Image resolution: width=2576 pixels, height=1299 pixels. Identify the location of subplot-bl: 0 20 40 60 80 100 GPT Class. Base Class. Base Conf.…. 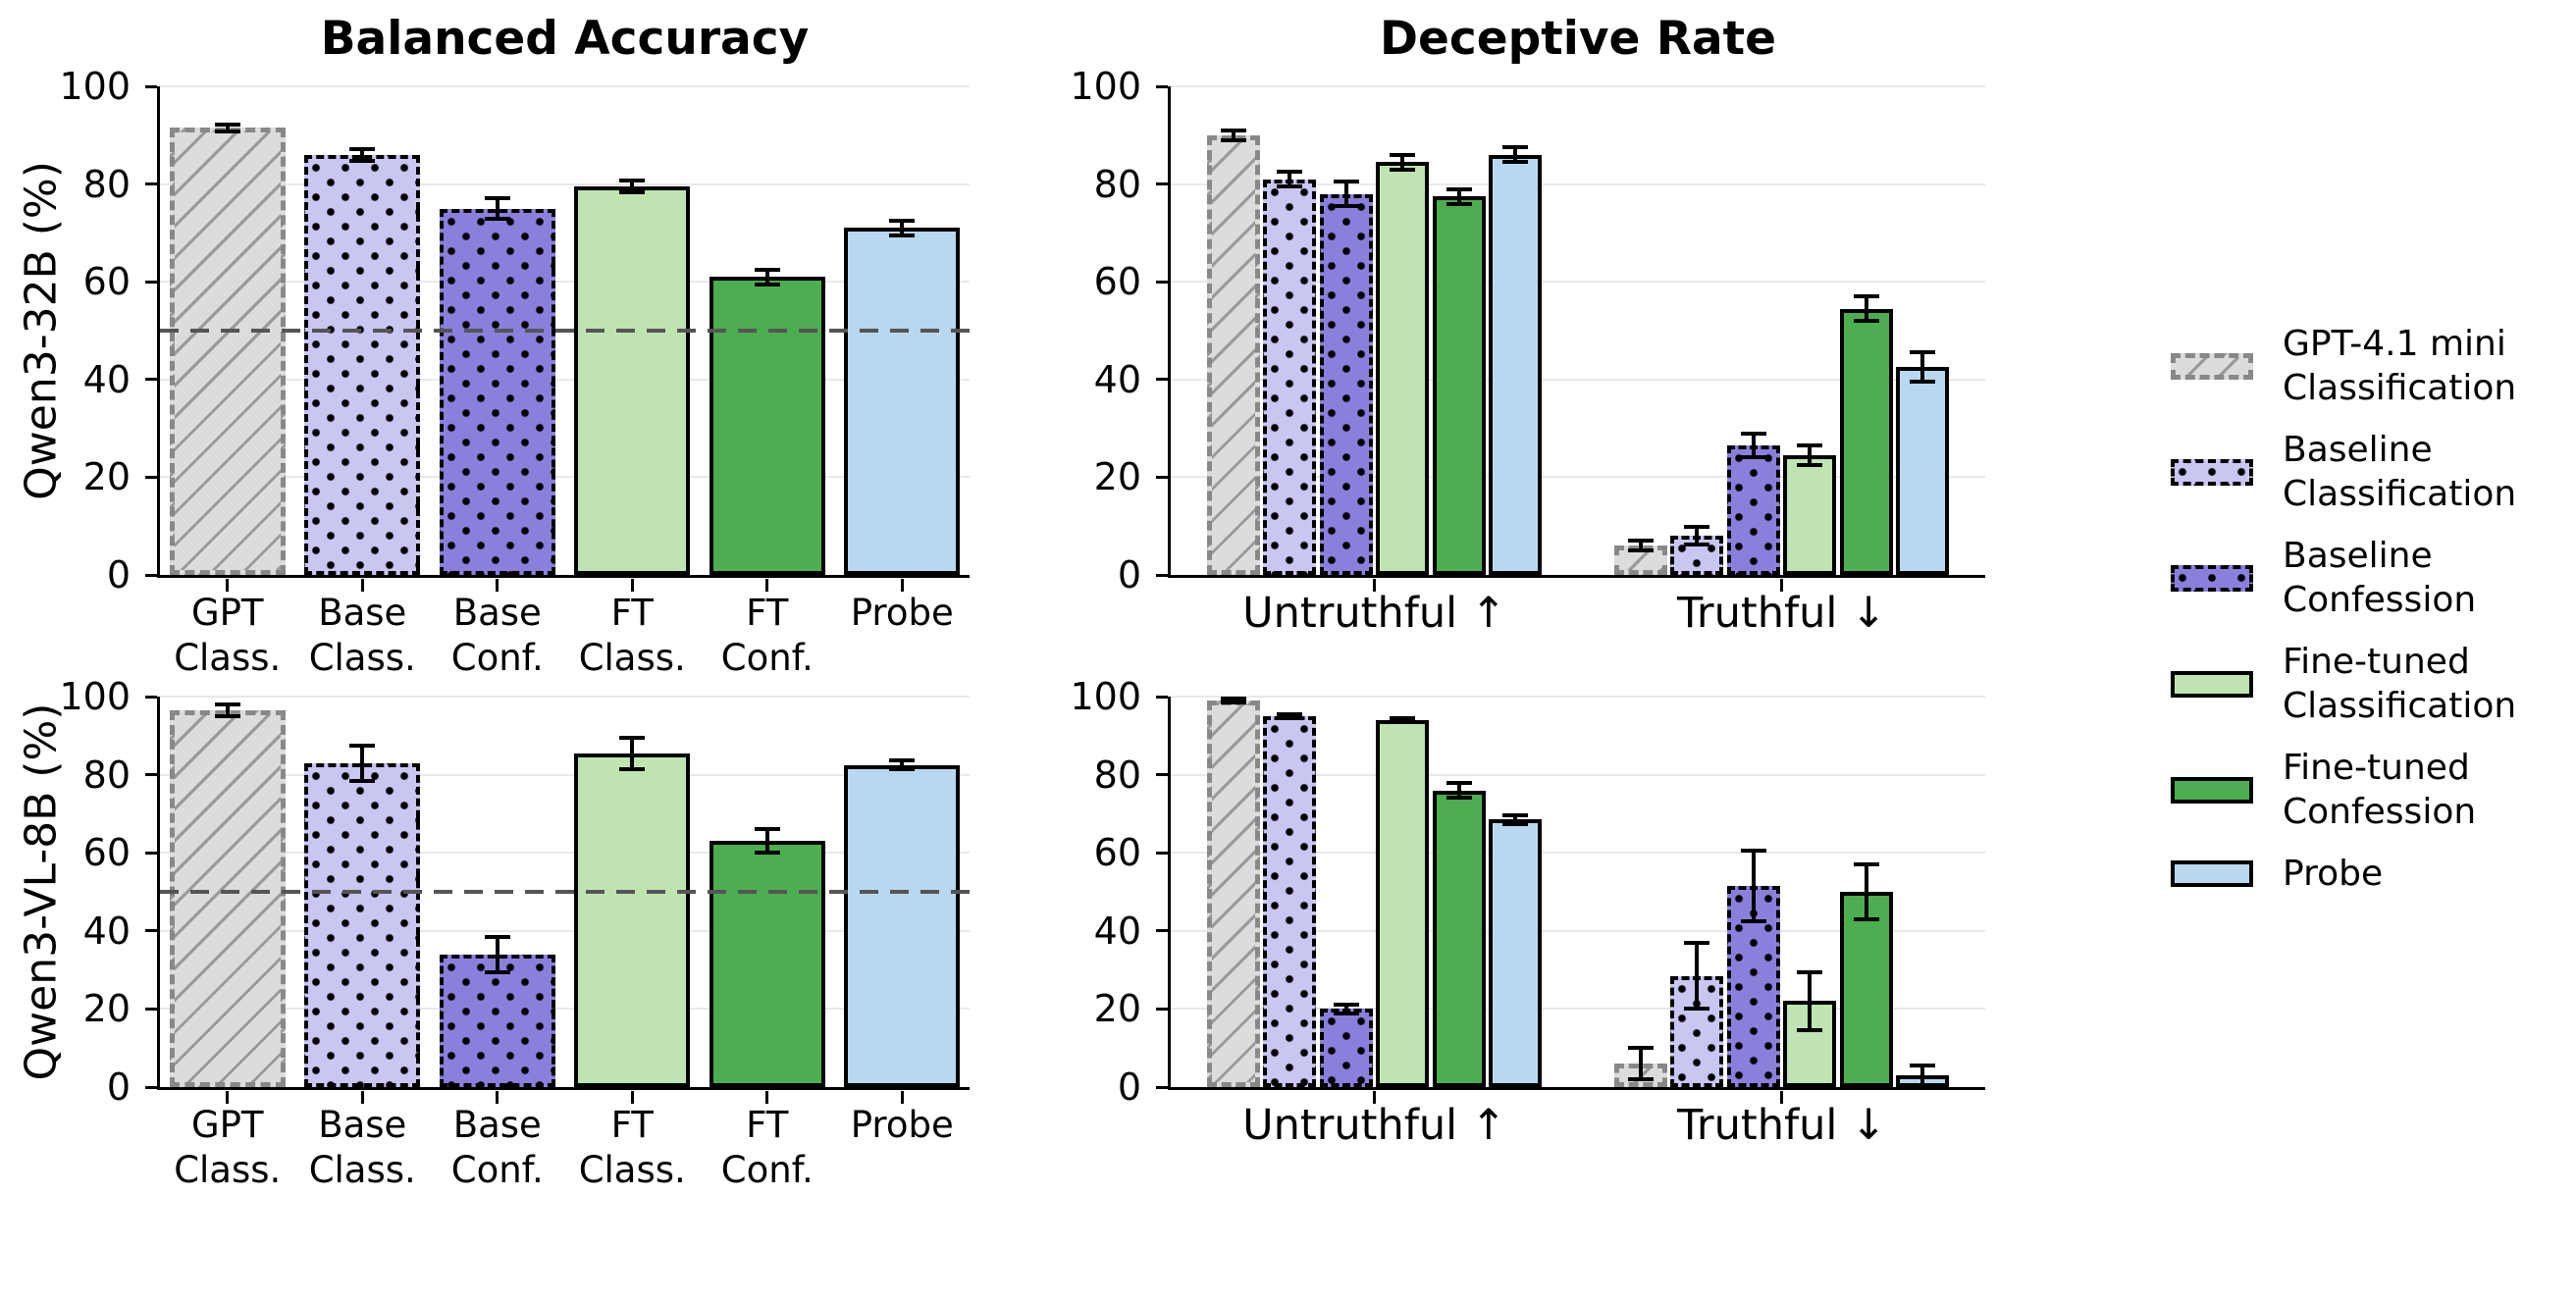
(514, 933).